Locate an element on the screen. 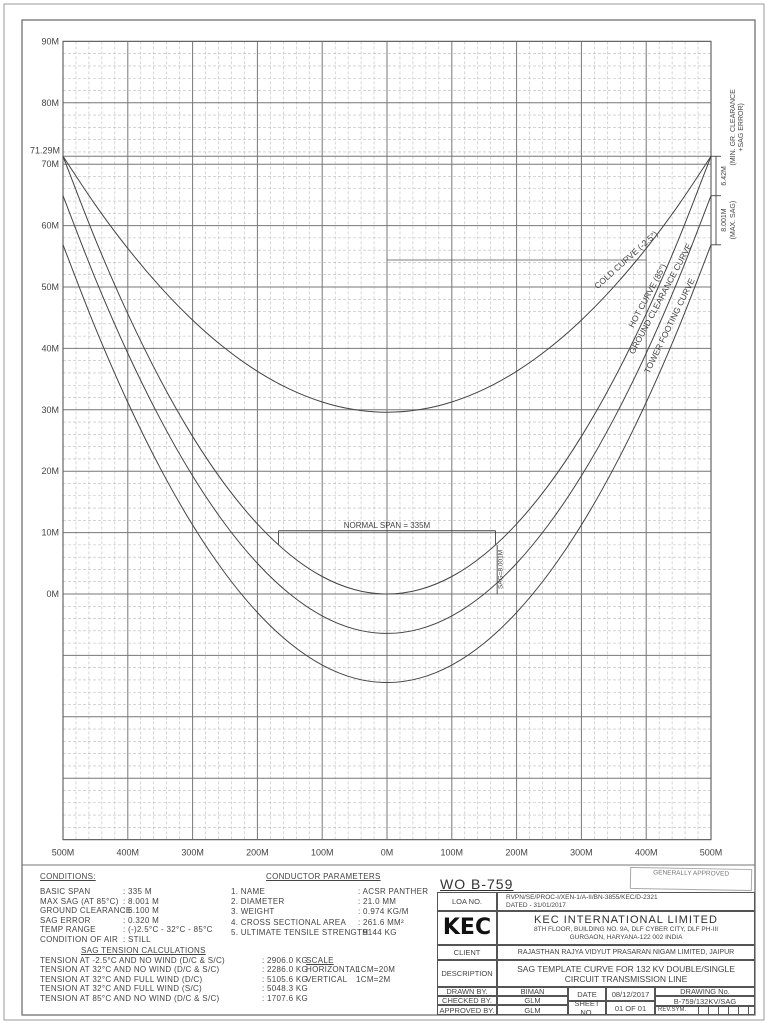 The width and height of the screenshot is (768, 1024). condition-label: TEMP RANGE is located at coordinates (68, 930).